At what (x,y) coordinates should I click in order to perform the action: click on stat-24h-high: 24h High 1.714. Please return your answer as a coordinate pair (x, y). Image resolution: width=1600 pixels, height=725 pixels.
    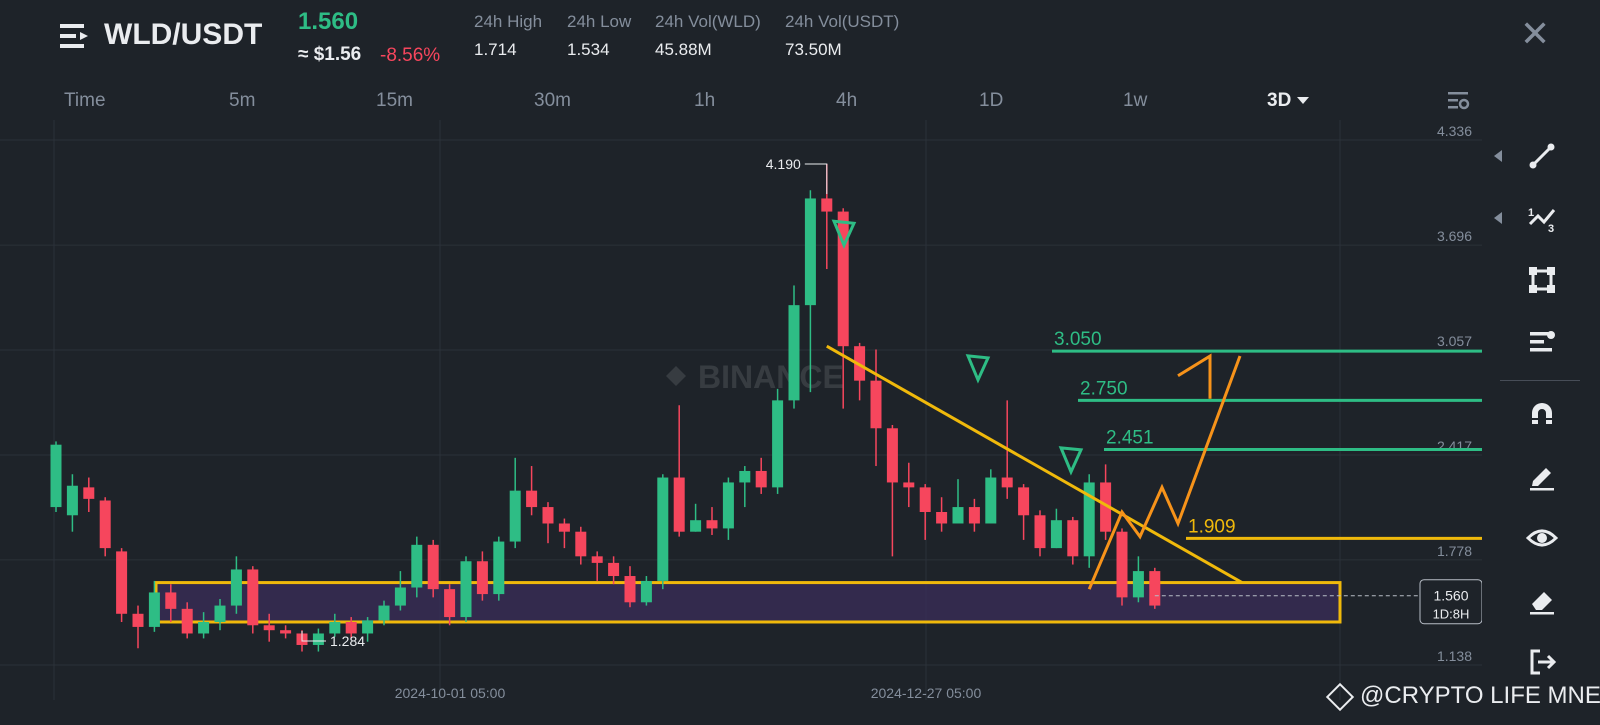
    Looking at the image, I should click on (508, 36).